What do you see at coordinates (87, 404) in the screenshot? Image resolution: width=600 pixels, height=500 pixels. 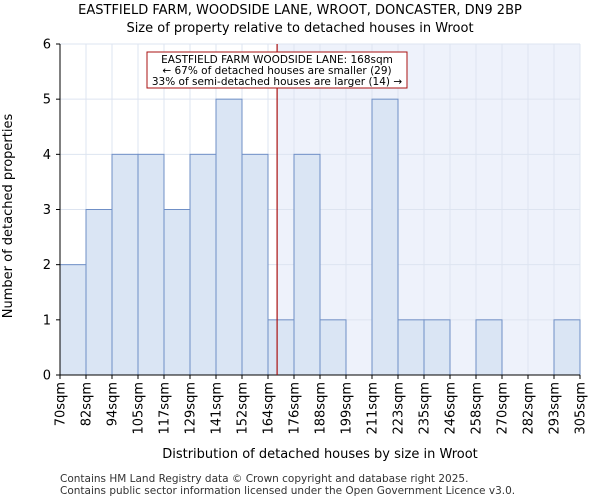 I see `x-tick-label: 82sqm` at bounding box center [87, 404].